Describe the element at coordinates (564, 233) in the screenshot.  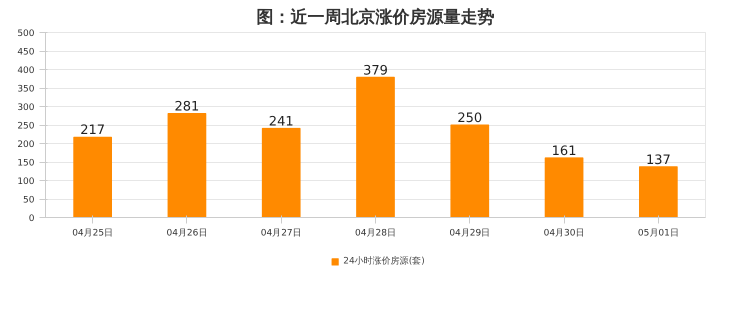
I see `x-tick-label: 04月30日` at that location.